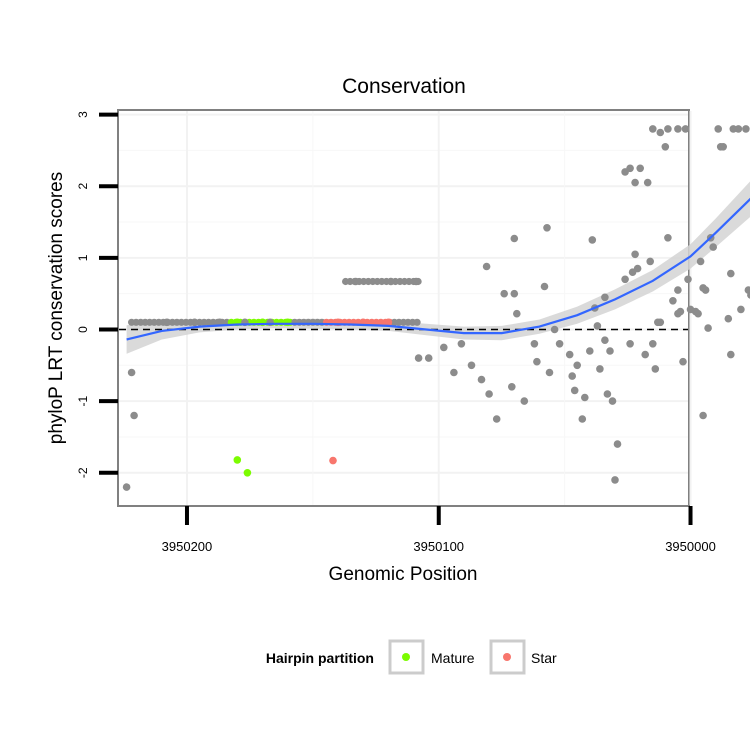 The image size is (750, 750). I want to click on legend: Hairpin partition Mature Star, so click(411, 657).